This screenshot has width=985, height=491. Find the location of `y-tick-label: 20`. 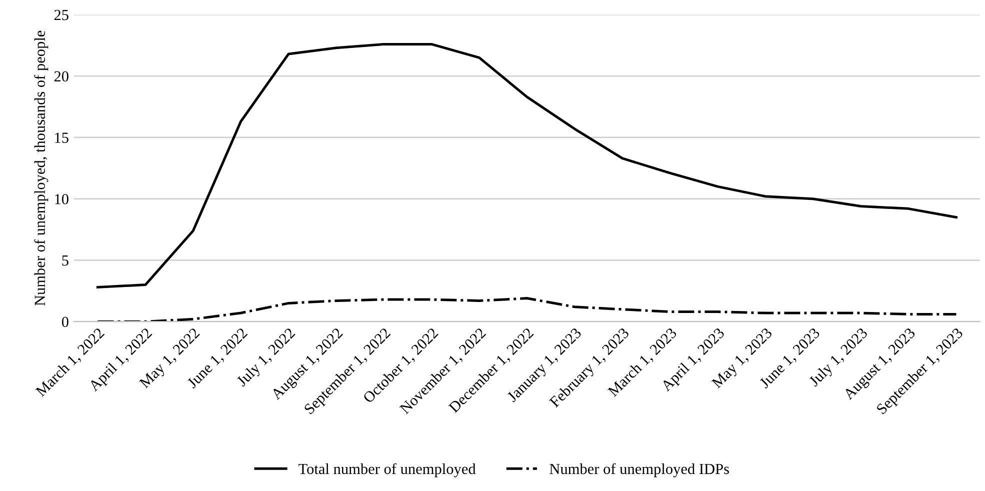

y-tick-label: 20 is located at coordinates (61, 76).